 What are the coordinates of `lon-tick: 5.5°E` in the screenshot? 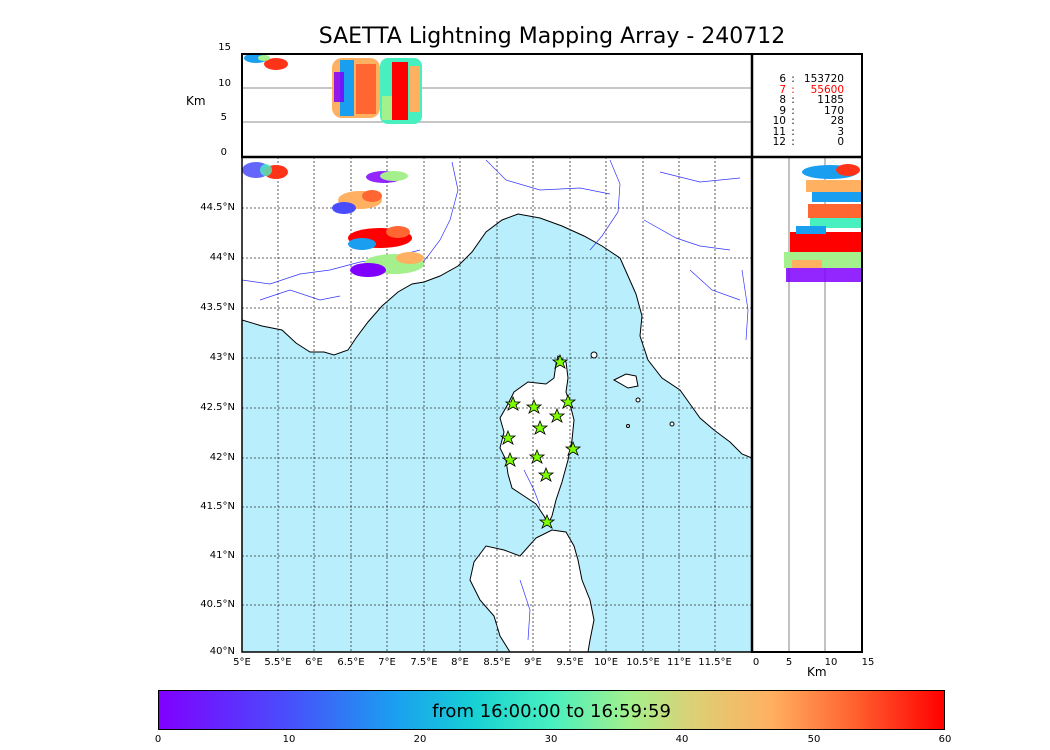 It's located at (278, 662).